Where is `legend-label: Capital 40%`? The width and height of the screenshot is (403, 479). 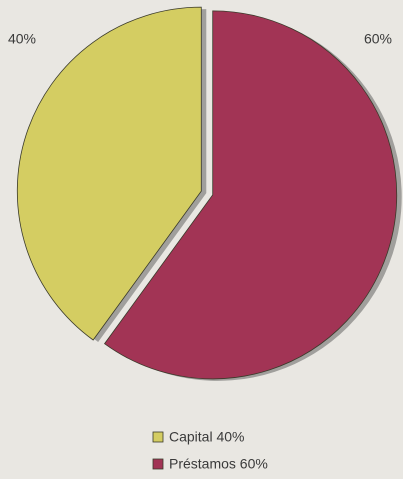 legend-label: Capital 40% is located at coordinates (207, 437).